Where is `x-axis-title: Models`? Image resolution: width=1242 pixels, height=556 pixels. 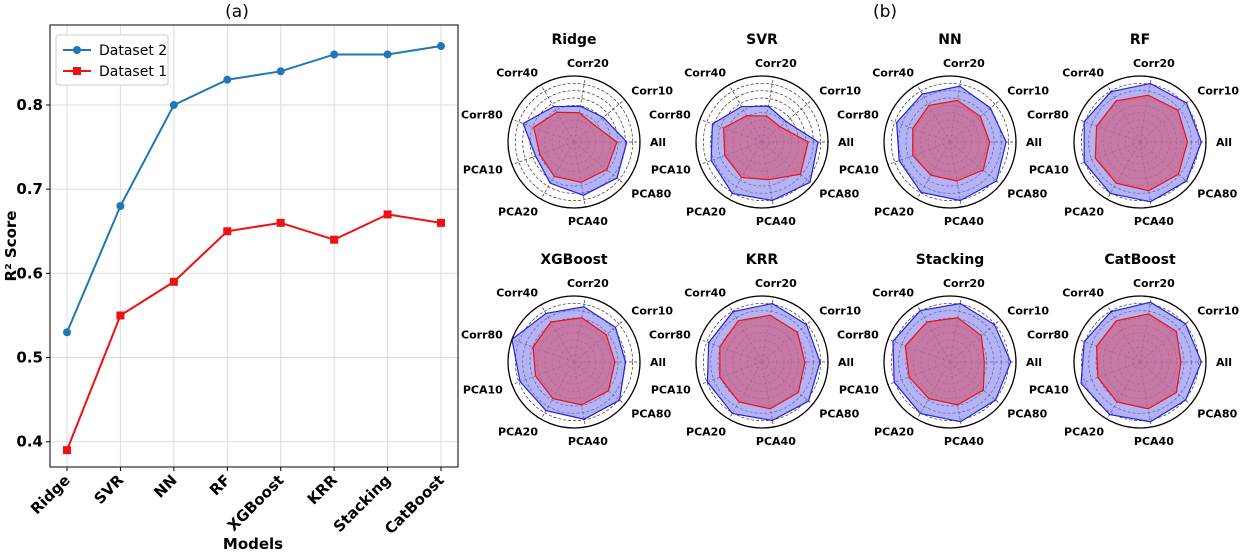
x-axis-title: Models is located at coordinates (253, 544).